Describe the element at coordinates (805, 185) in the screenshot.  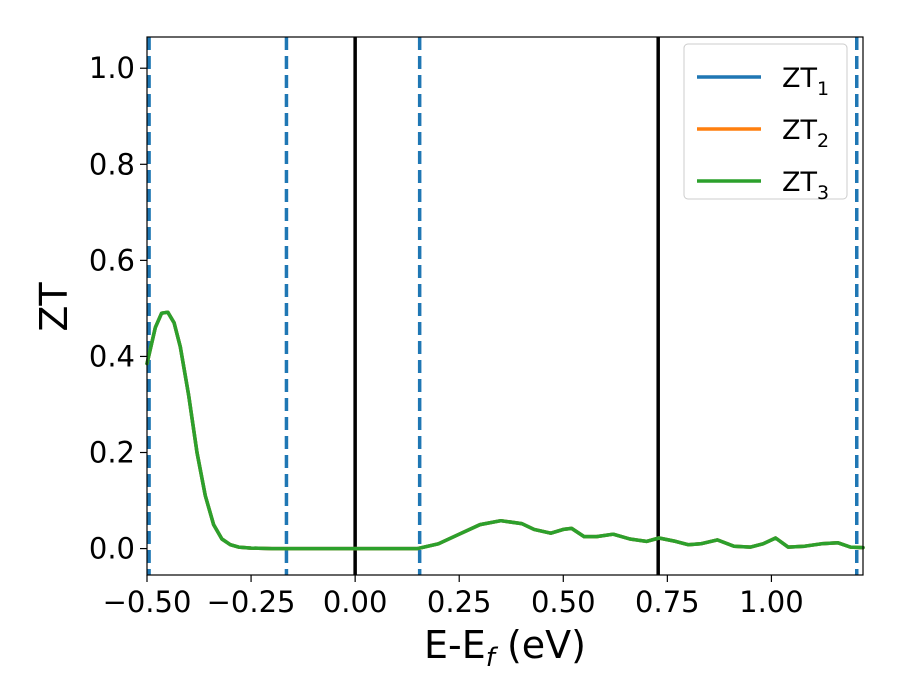
I see `legend-label: ZT3` at that location.